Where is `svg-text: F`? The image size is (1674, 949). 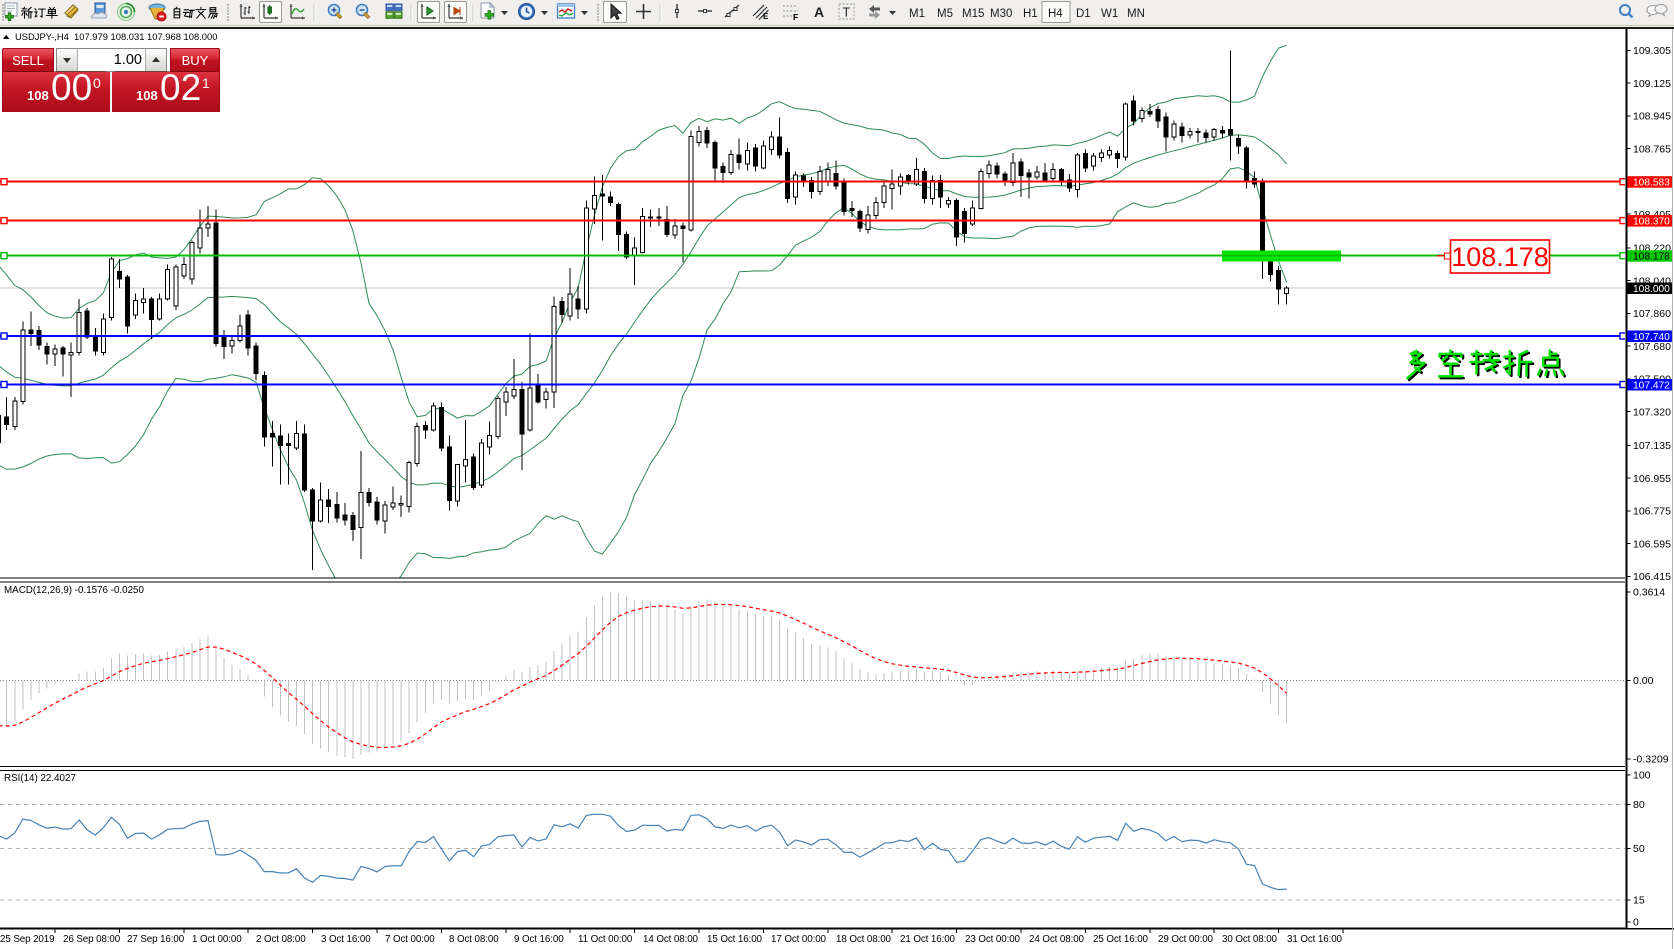 svg-text: F is located at coordinates (795, 17).